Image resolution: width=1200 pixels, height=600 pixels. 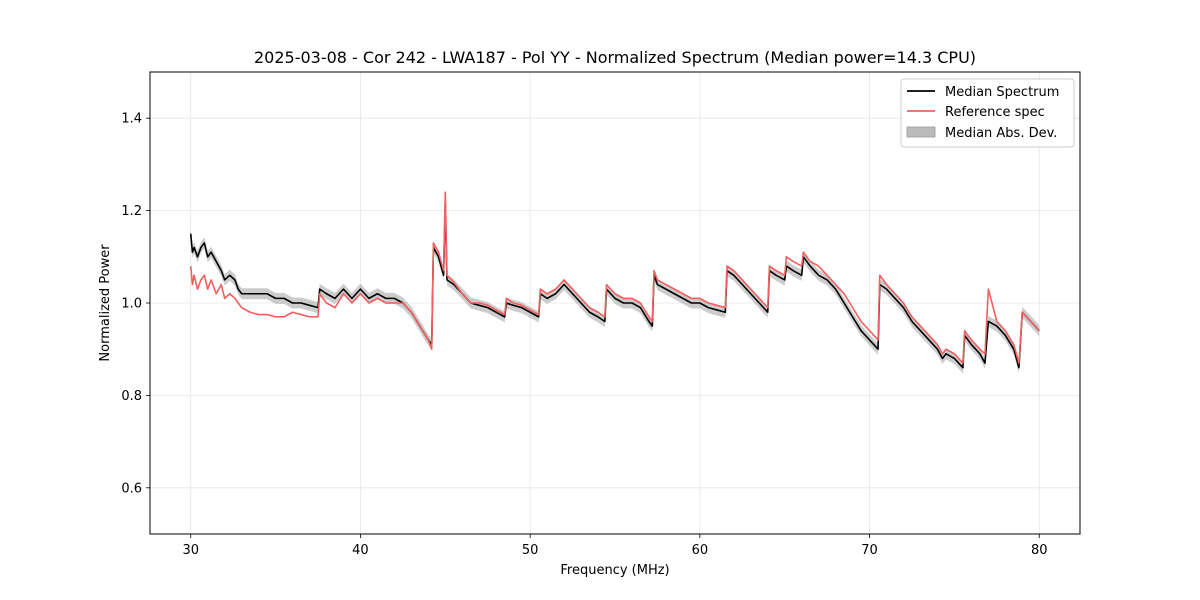 I want to click on y-tick-label: 1.2, so click(x=131, y=211).